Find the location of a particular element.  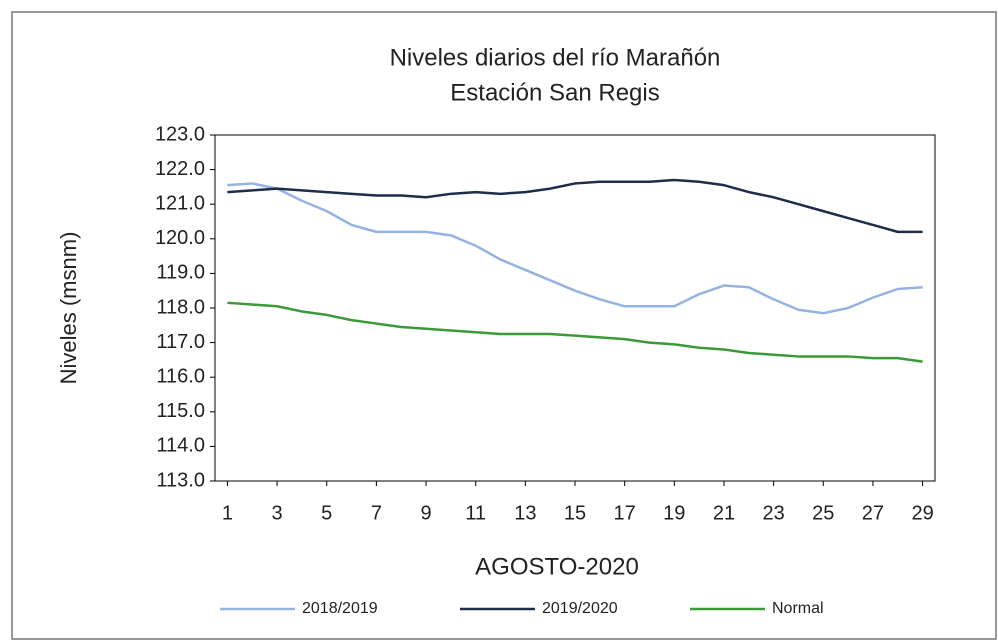

y-tick-label: 113.0 is located at coordinates (180, 480).